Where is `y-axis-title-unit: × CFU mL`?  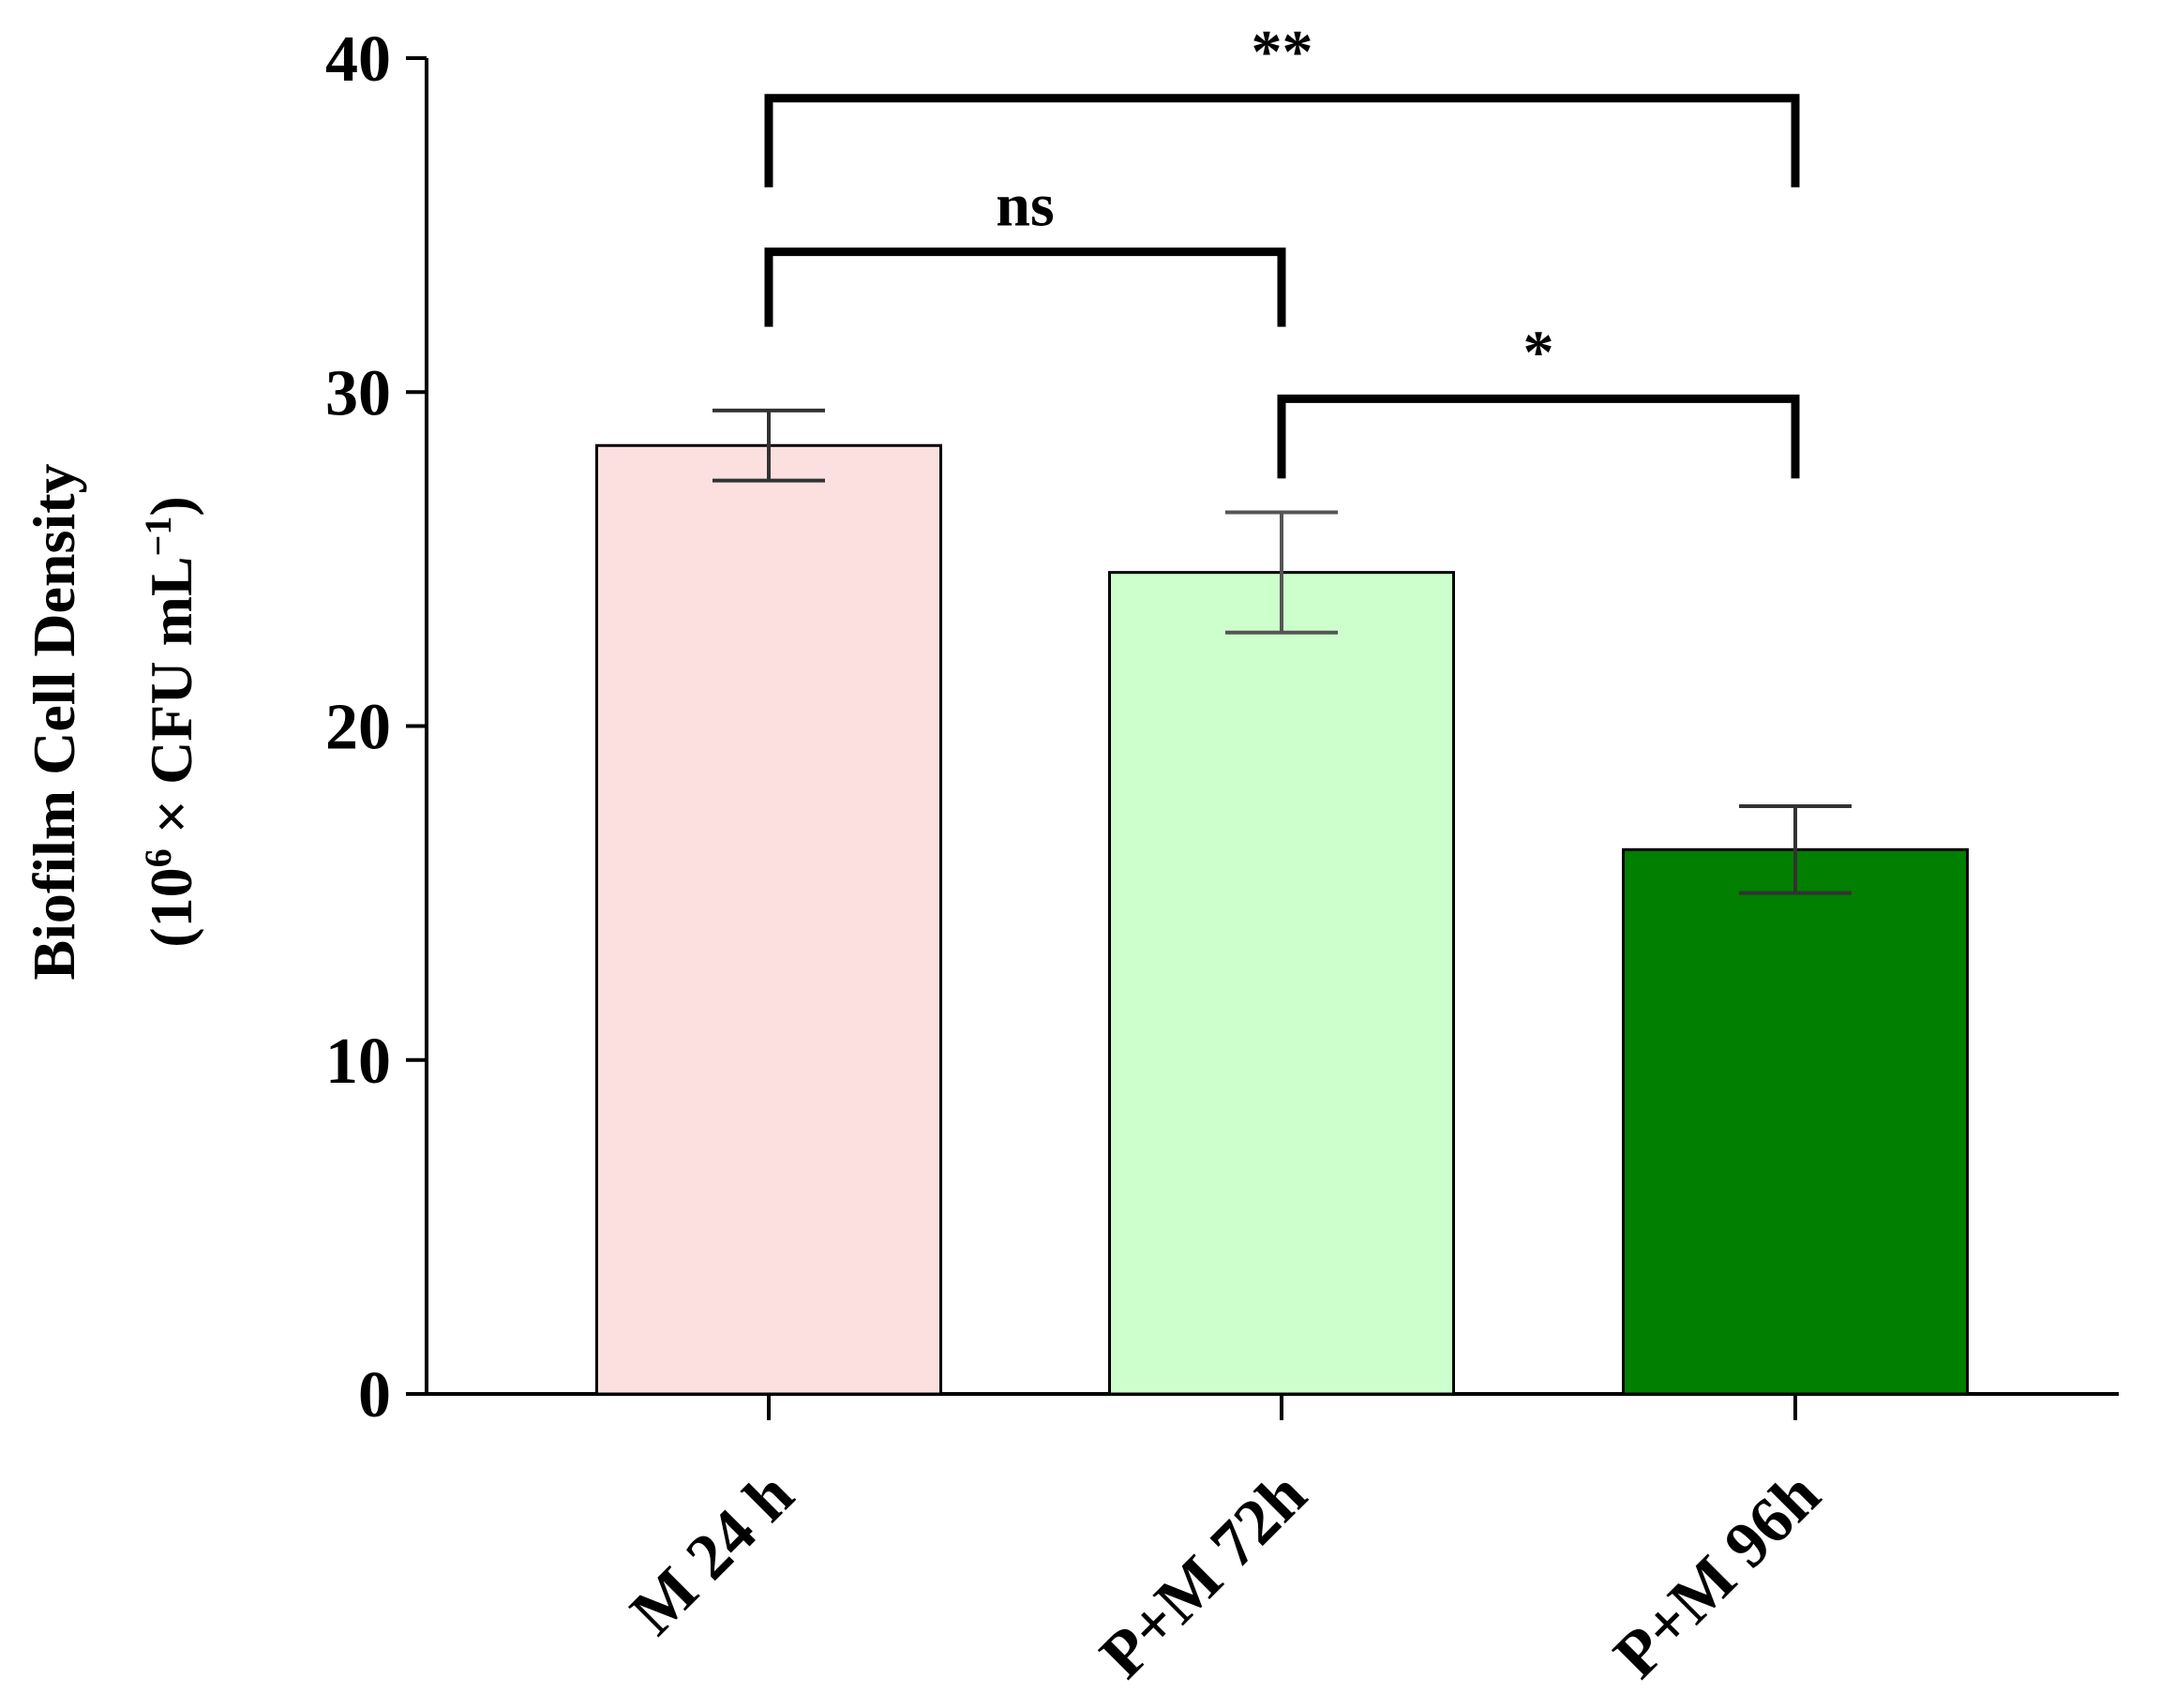
y-axis-title-unit: × CFU mL is located at coordinates (171, 702).